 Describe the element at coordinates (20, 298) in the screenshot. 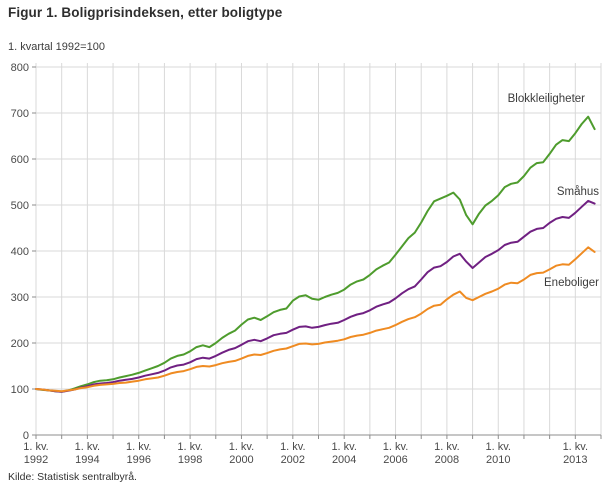

I see `y-tick-label: 300` at that location.